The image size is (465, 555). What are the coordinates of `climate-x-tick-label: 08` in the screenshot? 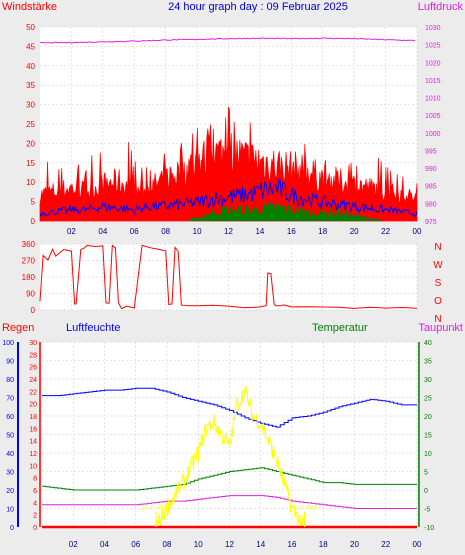 It's located at (167, 544).